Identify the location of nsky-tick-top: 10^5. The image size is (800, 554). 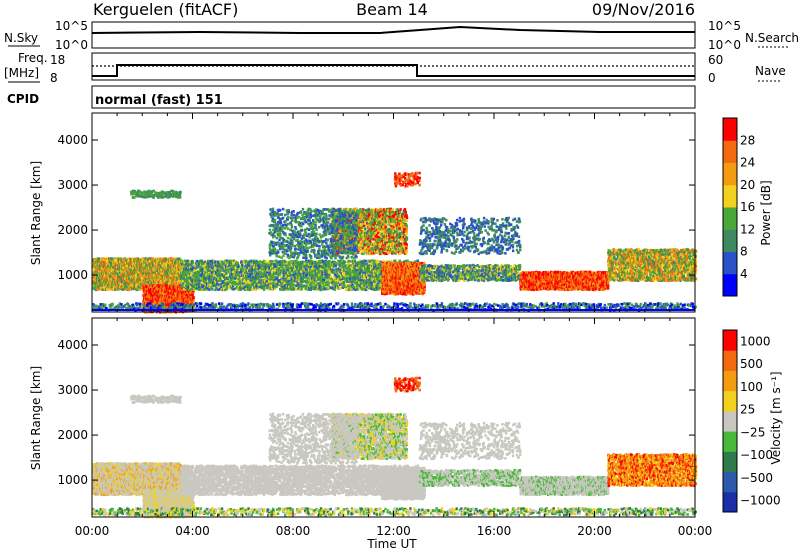
(71, 26).